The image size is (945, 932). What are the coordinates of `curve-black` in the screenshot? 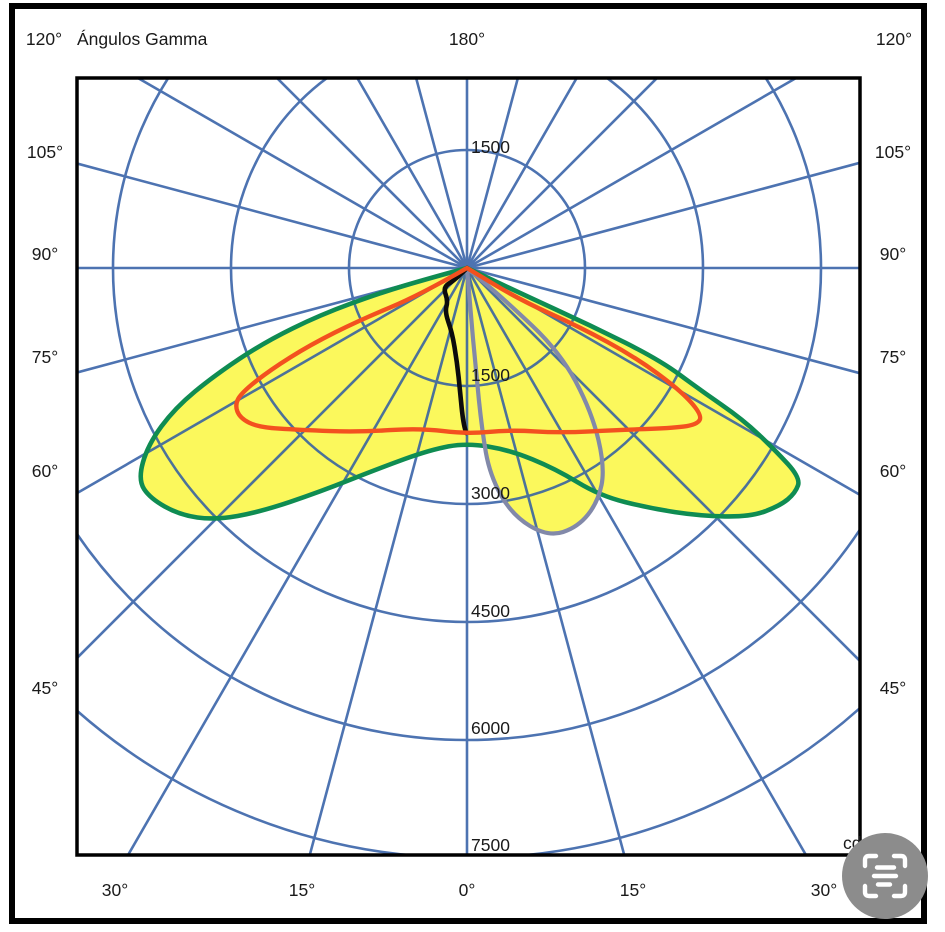 It's located at (456, 350).